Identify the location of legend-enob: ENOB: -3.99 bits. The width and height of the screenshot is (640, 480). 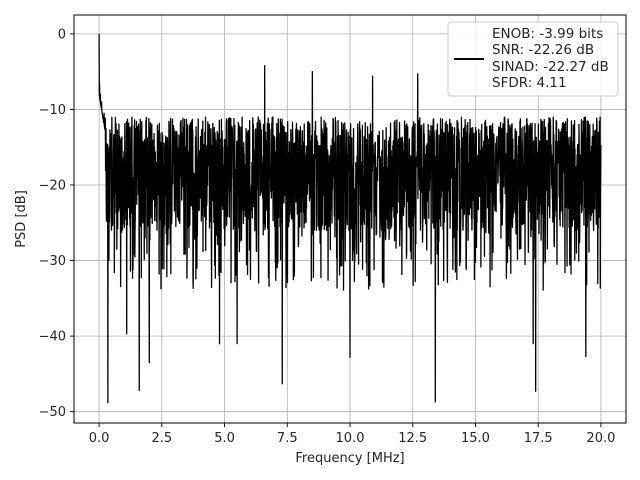
(547, 34).